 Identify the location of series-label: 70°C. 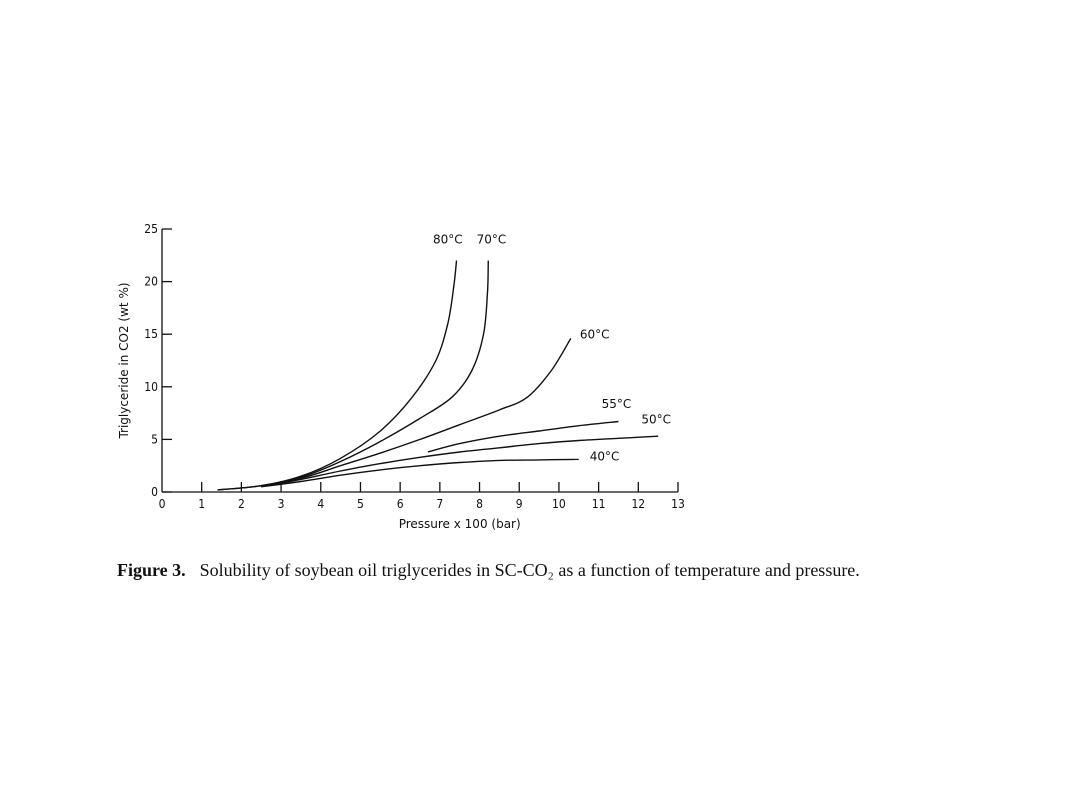
(492, 240).